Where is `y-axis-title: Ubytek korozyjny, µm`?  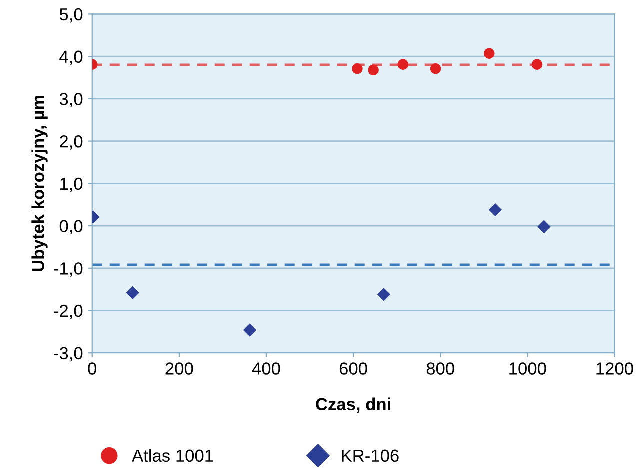
y-axis-title: Ubytek korozyjny, µm is located at coordinates (40, 184).